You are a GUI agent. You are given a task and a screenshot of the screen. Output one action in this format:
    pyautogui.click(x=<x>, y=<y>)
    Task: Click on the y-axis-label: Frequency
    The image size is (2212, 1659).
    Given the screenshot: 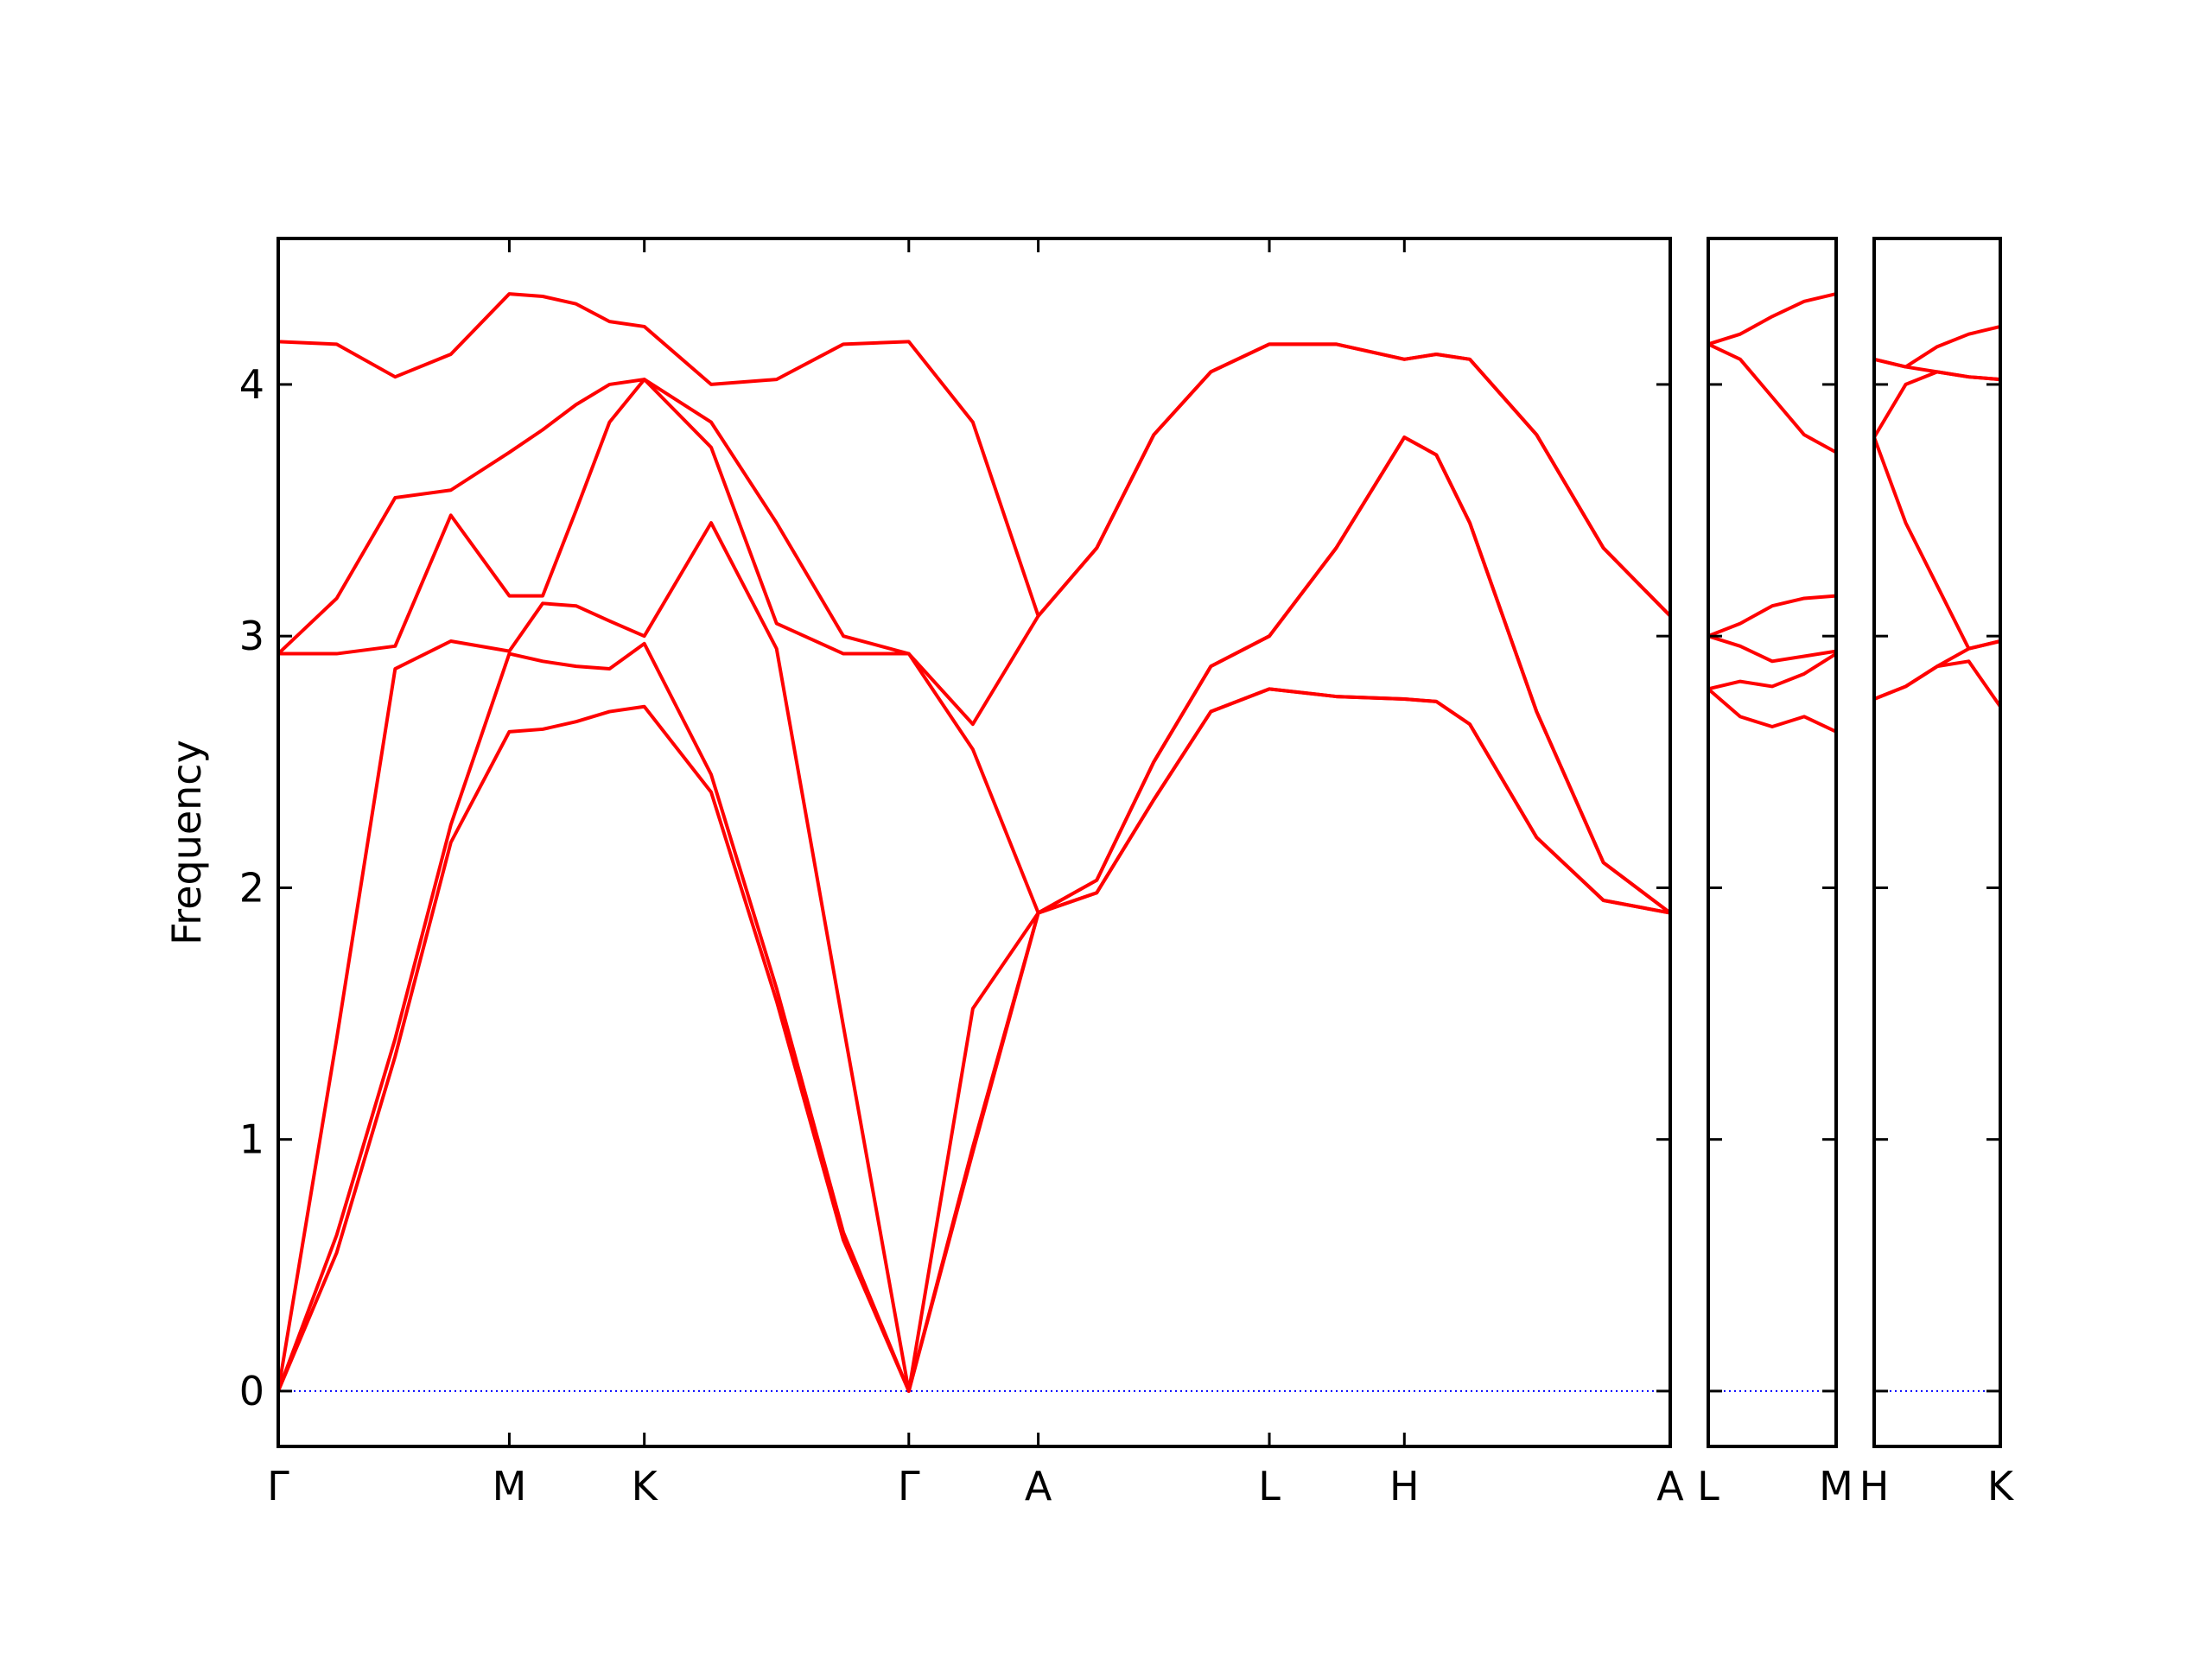 What is the action you would take?
    pyautogui.click(x=186, y=842)
    